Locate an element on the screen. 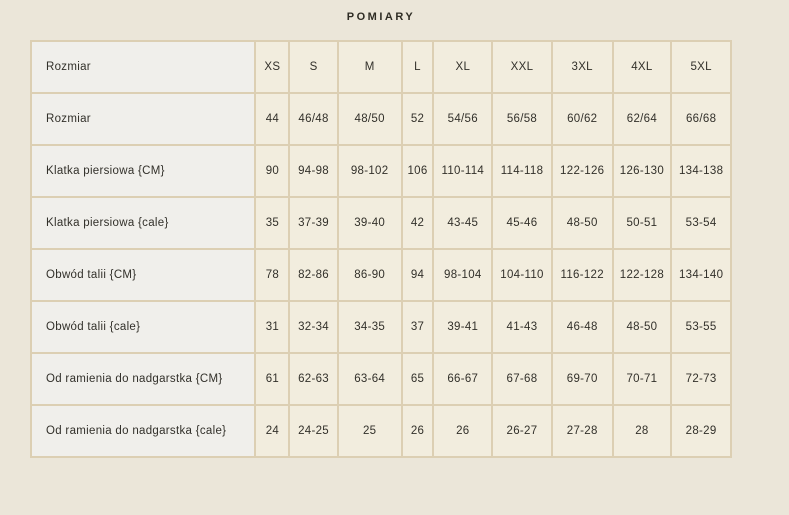  header-cell-size: L is located at coordinates (417, 67).